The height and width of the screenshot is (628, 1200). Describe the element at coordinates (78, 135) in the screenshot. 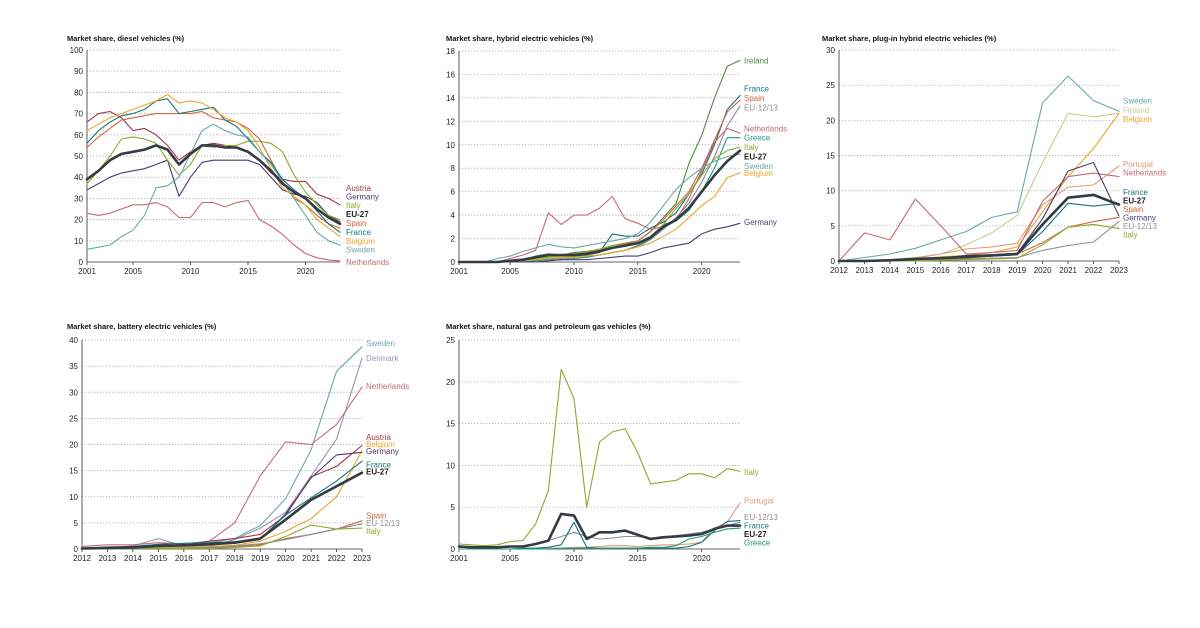

I see `y-tick-label: 60` at that location.